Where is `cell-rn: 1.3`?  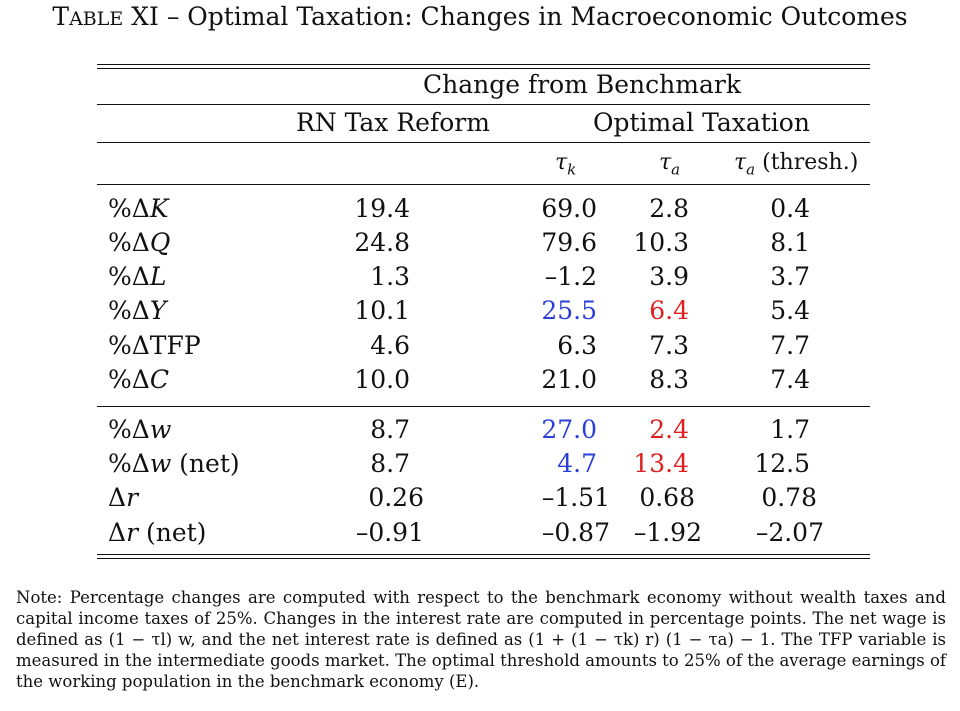
cell-rn: 1.3 is located at coordinates (390, 276).